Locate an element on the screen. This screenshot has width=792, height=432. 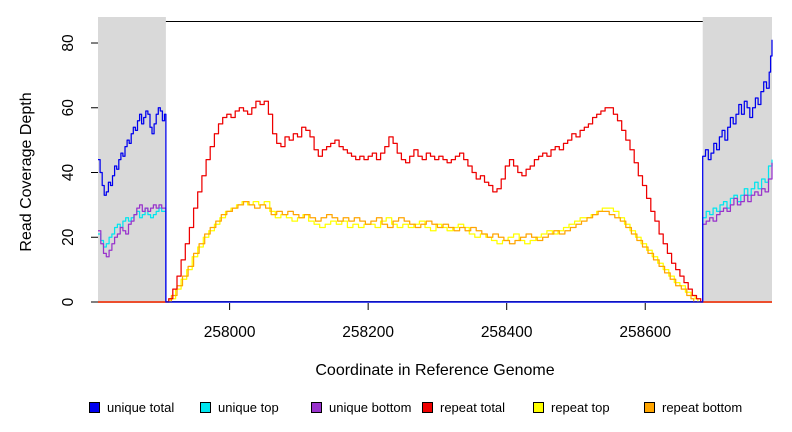
legend-item: unique bottom is located at coordinates (366, 407).